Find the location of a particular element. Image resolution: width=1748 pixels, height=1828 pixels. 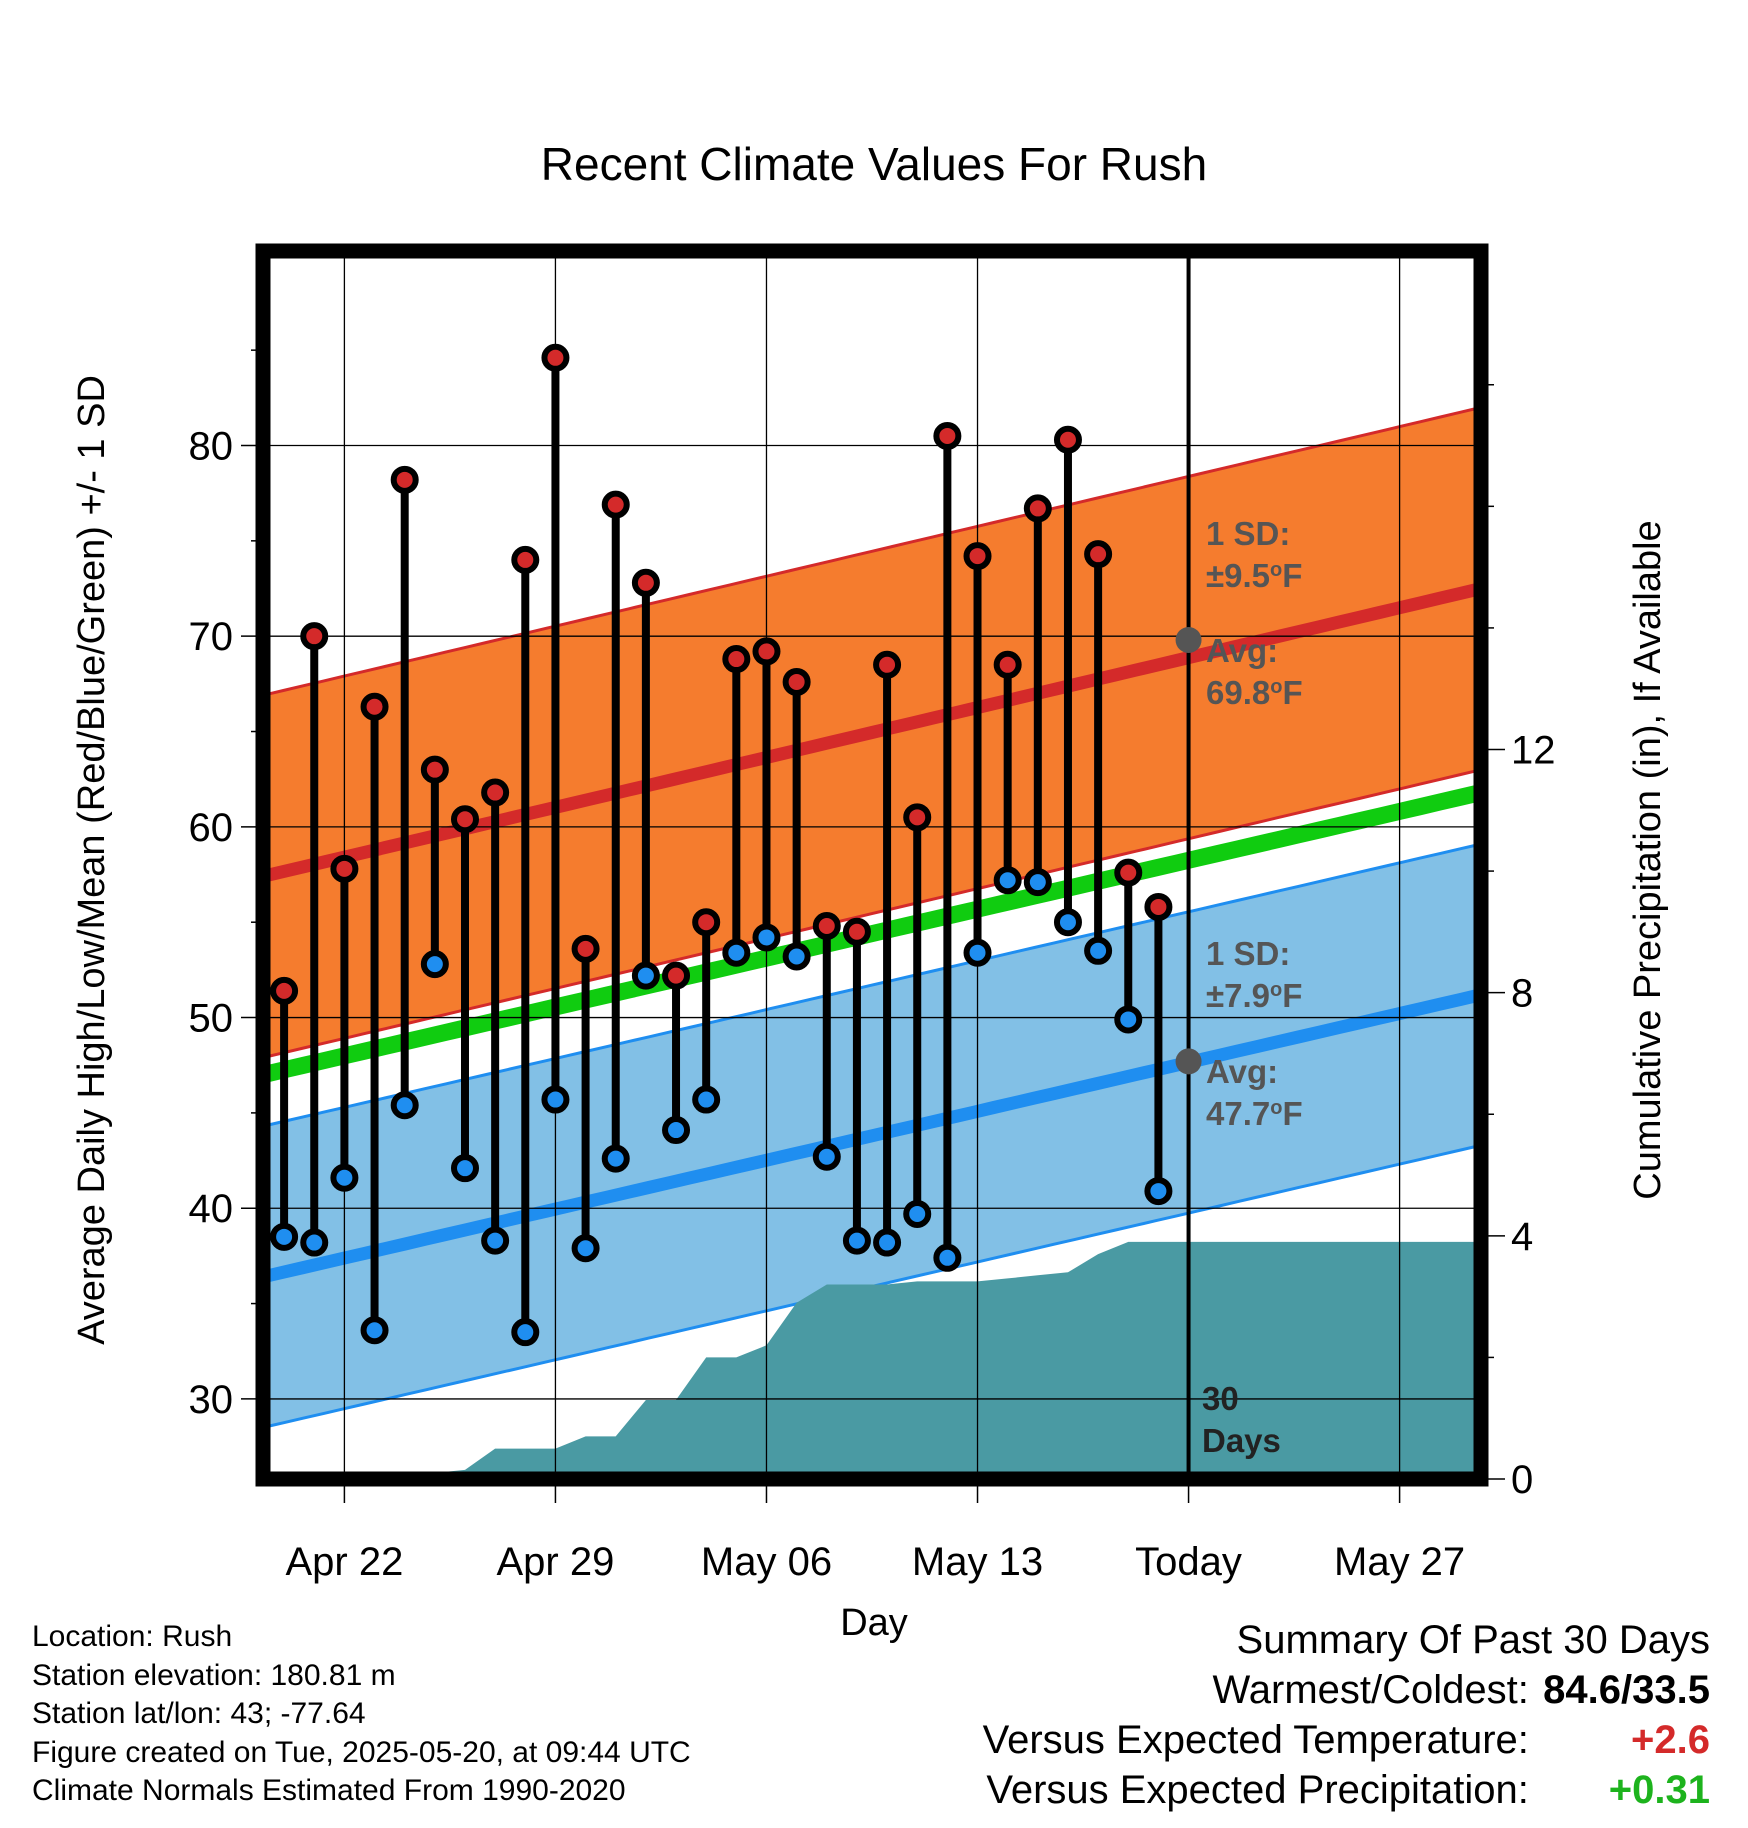

x-tick-label: Apr 29 is located at coordinates (556, 1562).